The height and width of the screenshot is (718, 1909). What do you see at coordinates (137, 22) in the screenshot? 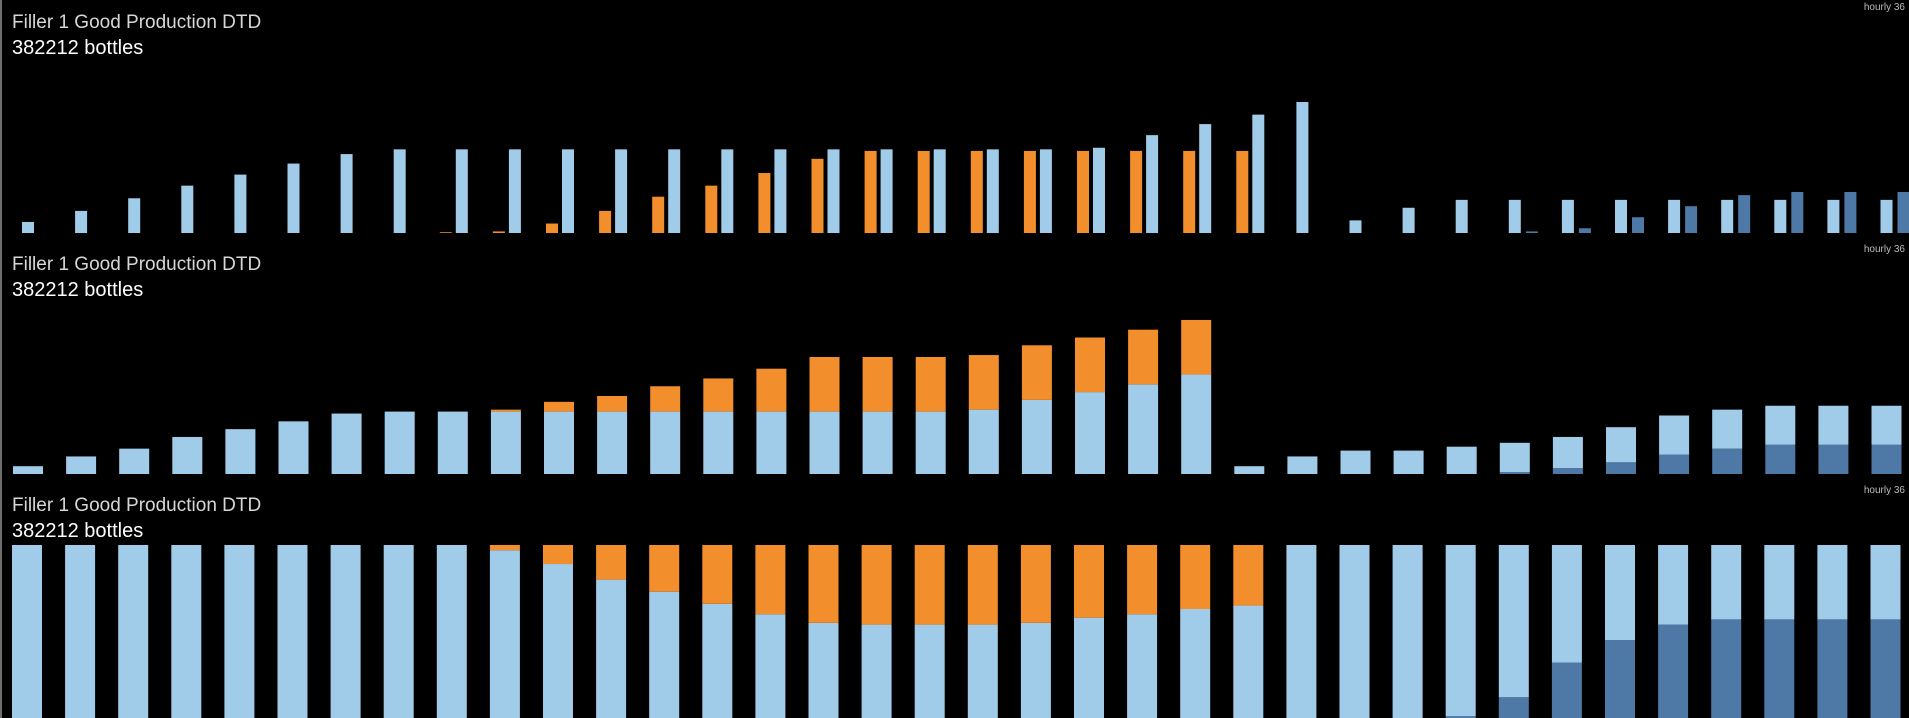
I see `chart-1-title: Filler 1 Good Production DTD` at bounding box center [137, 22].